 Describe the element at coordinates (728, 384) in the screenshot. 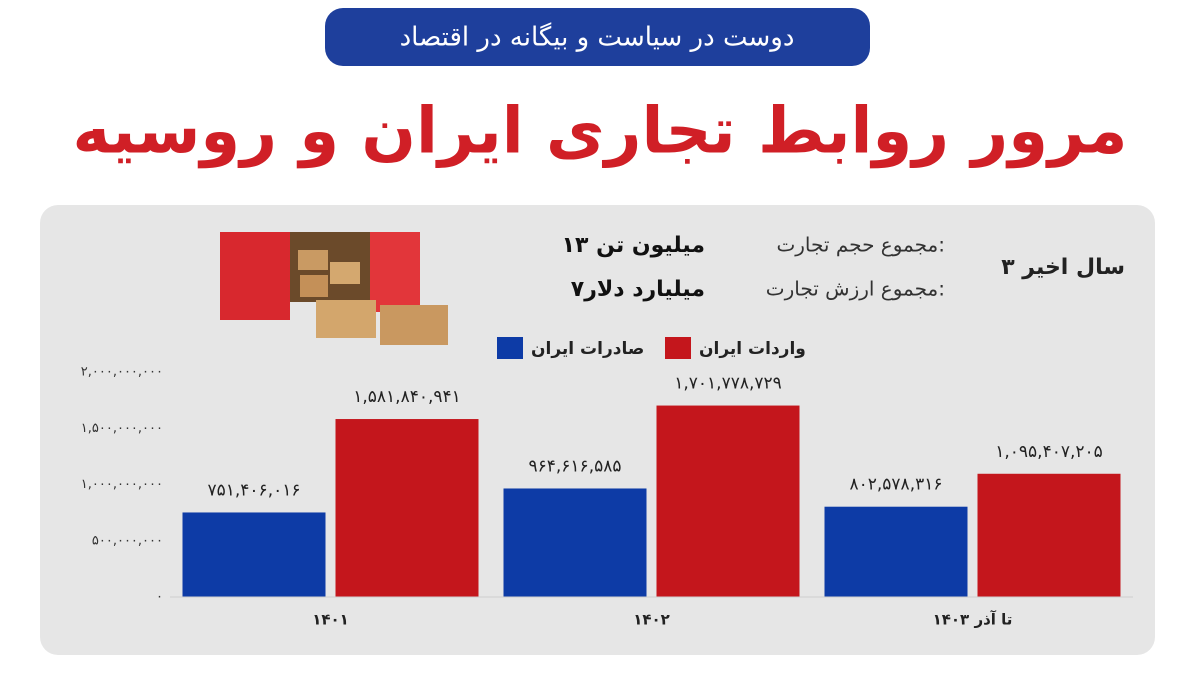

I see `value-label: ۱,۷۰۱,۷۷۸,۷۲۹` at that location.